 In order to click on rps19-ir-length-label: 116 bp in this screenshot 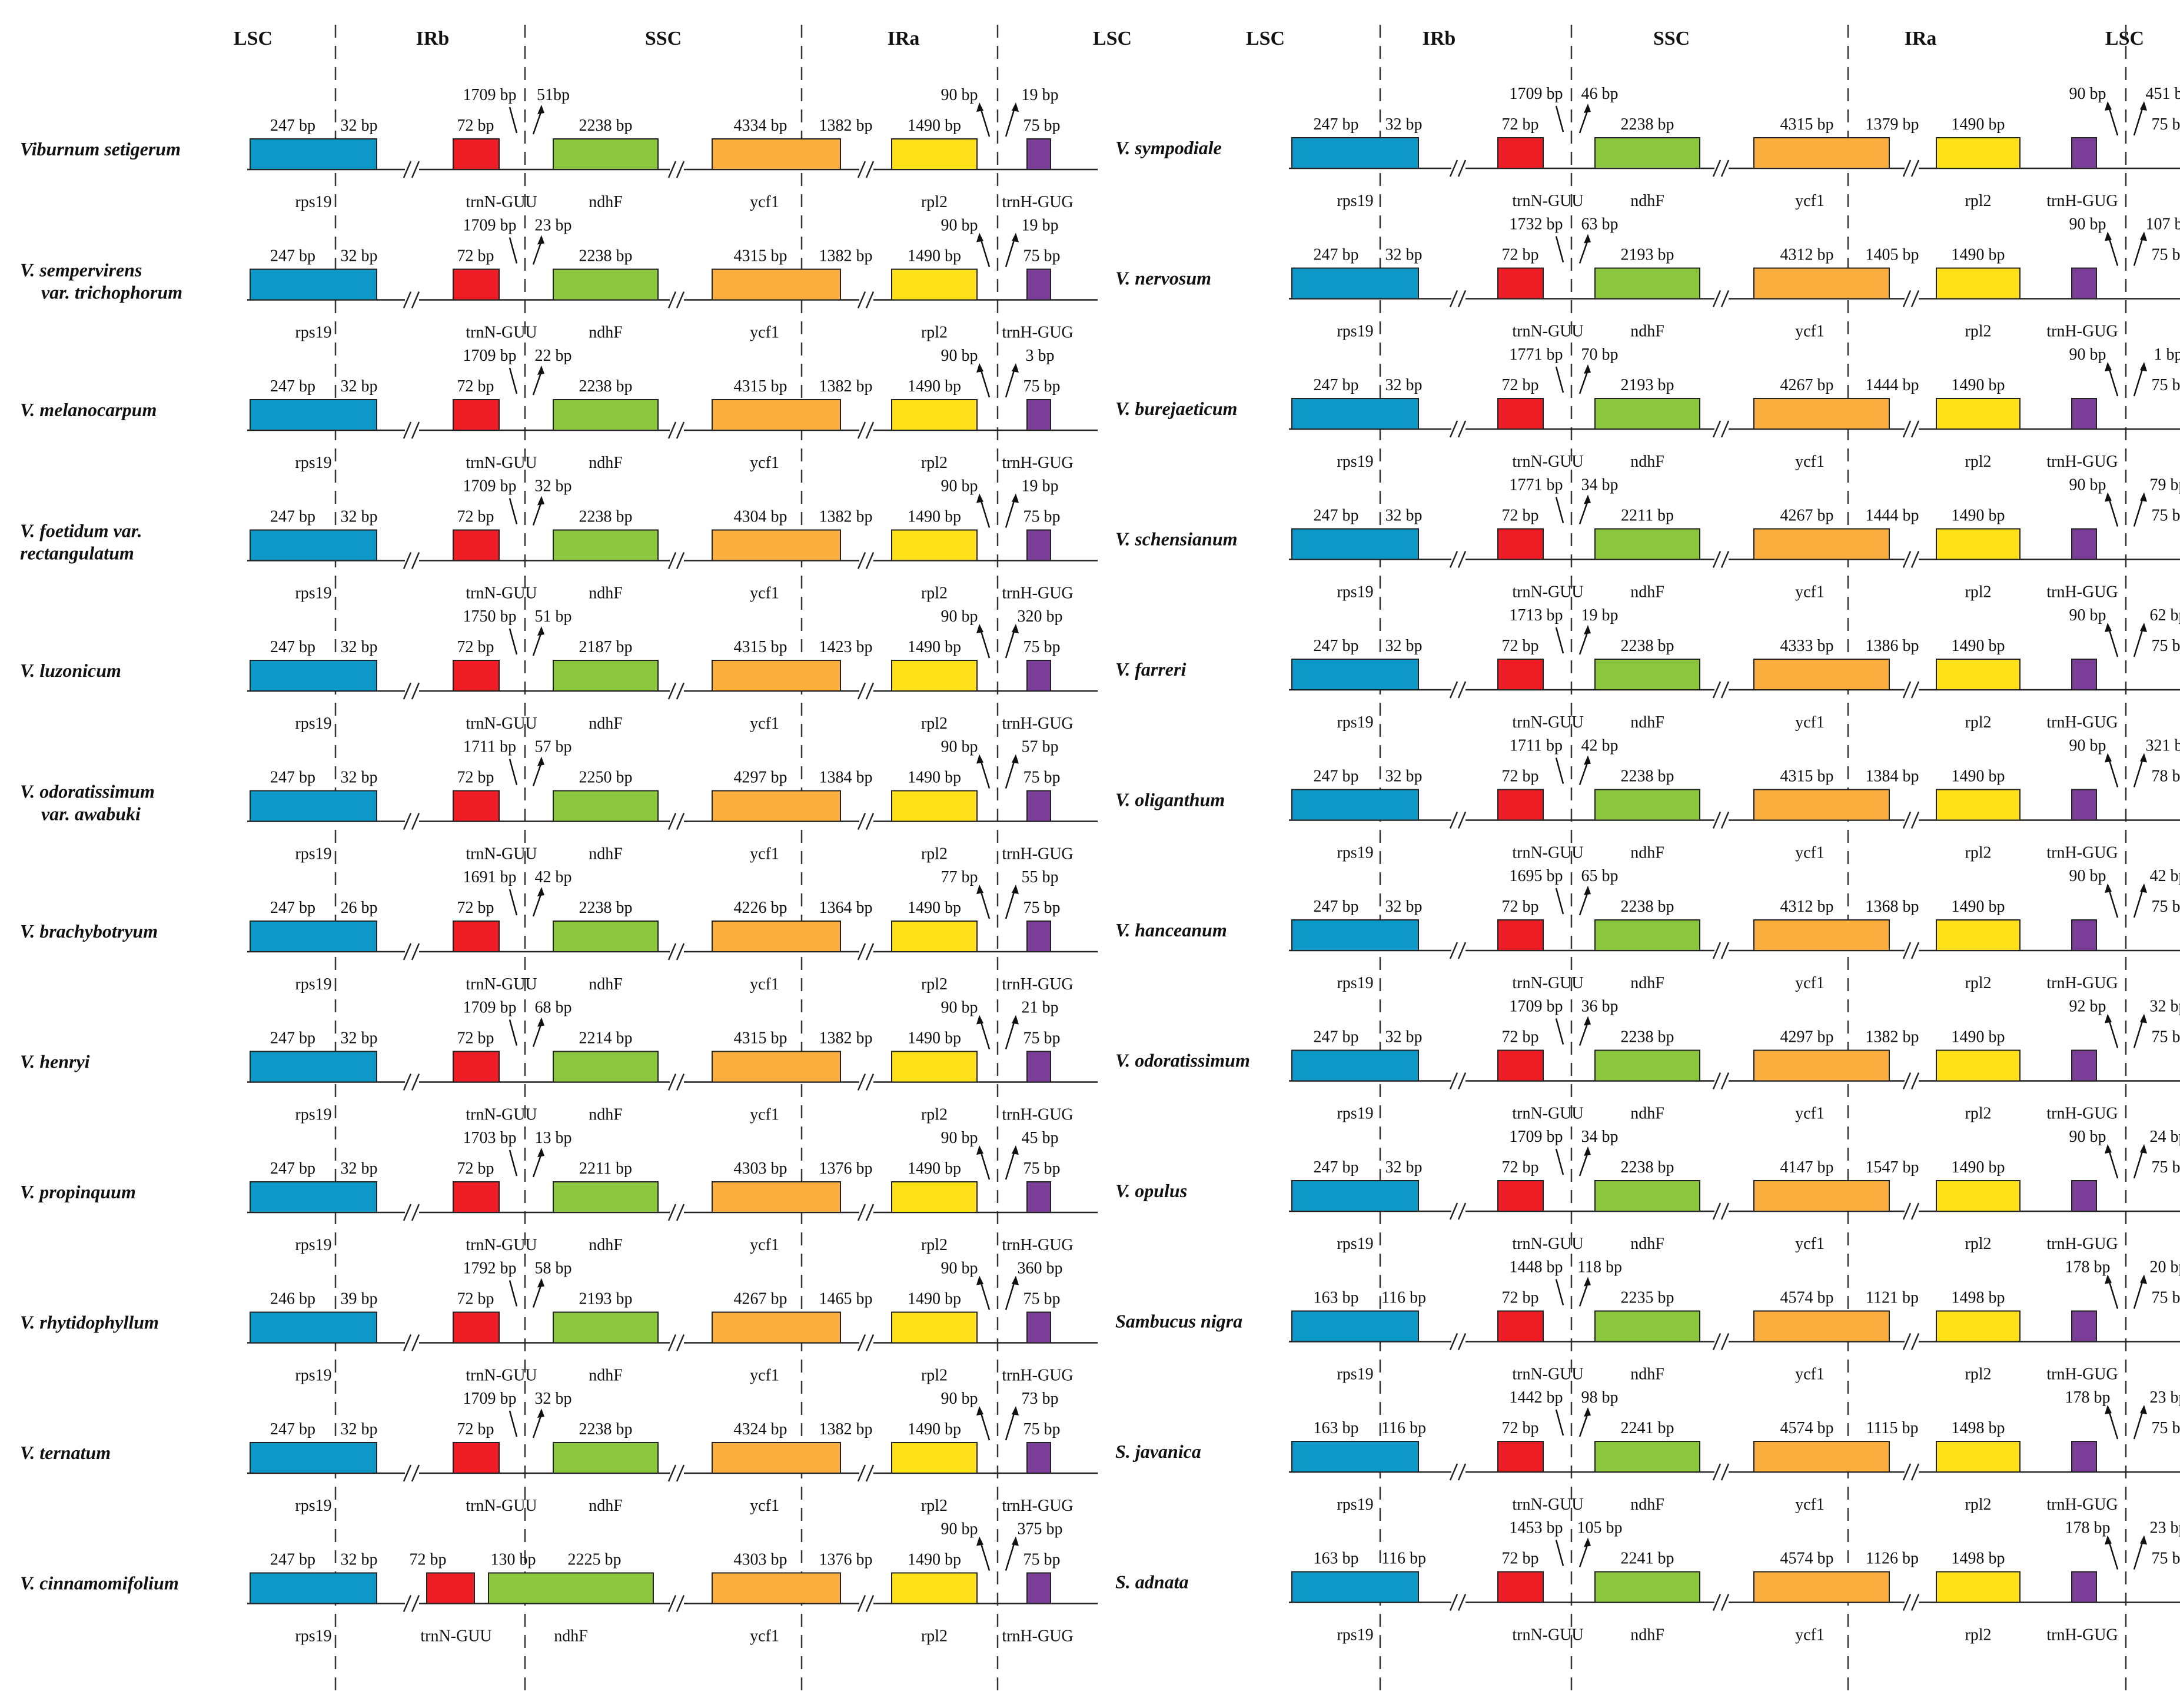, I will do `click(1403, 1559)`.